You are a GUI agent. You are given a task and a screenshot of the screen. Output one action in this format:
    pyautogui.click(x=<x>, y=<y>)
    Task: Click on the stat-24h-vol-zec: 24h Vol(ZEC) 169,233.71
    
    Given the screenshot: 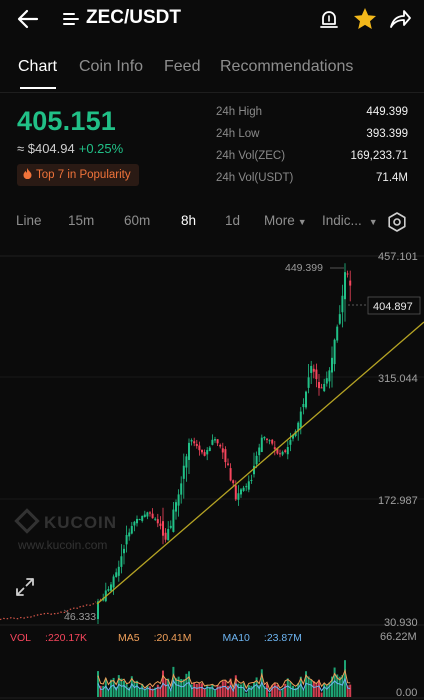 What is the action you would take?
    pyautogui.click(x=312, y=159)
    